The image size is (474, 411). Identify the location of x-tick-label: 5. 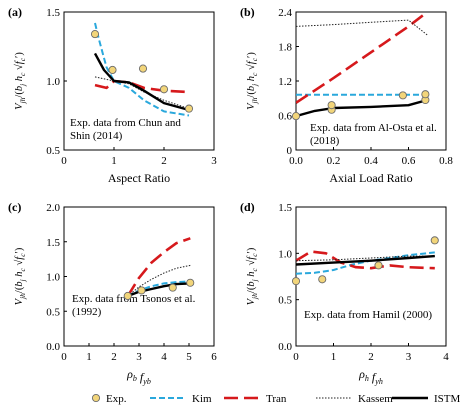
(189, 357).